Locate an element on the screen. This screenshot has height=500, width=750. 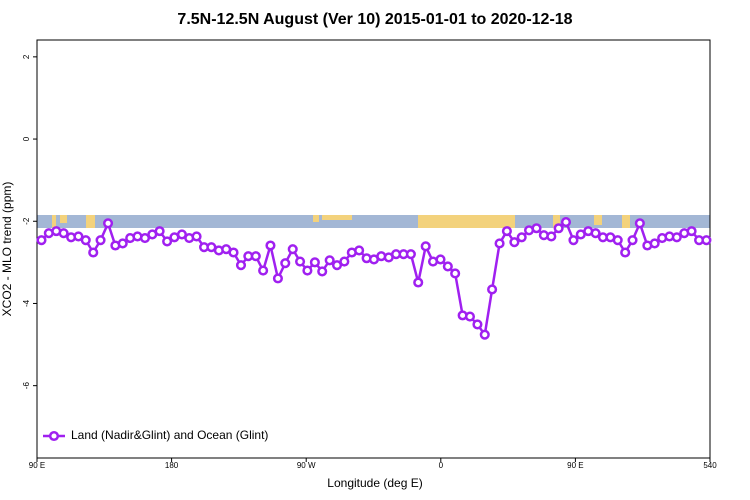
x-tick-label: 540 is located at coordinates (710, 465).